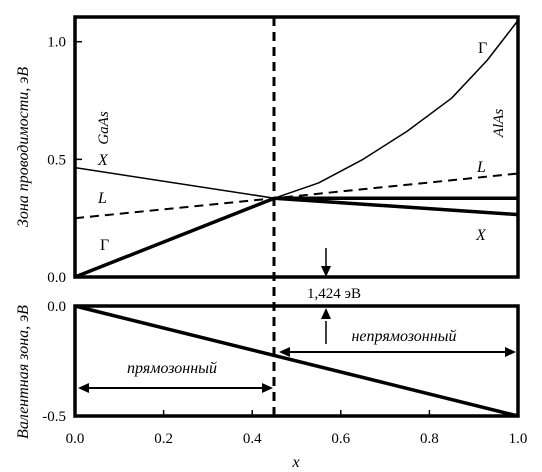  What do you see at coordinates (429, 439) in the screenshot?
I see `x-tick-label: 0.8` at bounding box center [429, 439].